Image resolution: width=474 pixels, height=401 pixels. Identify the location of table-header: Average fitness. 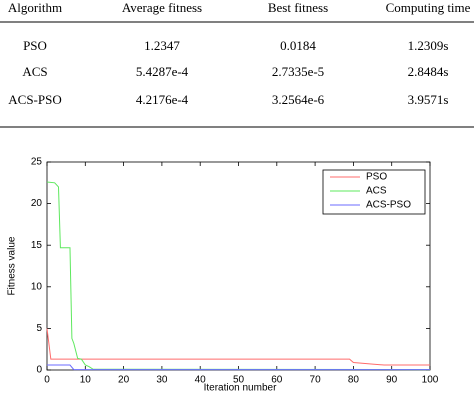
(162, 7).